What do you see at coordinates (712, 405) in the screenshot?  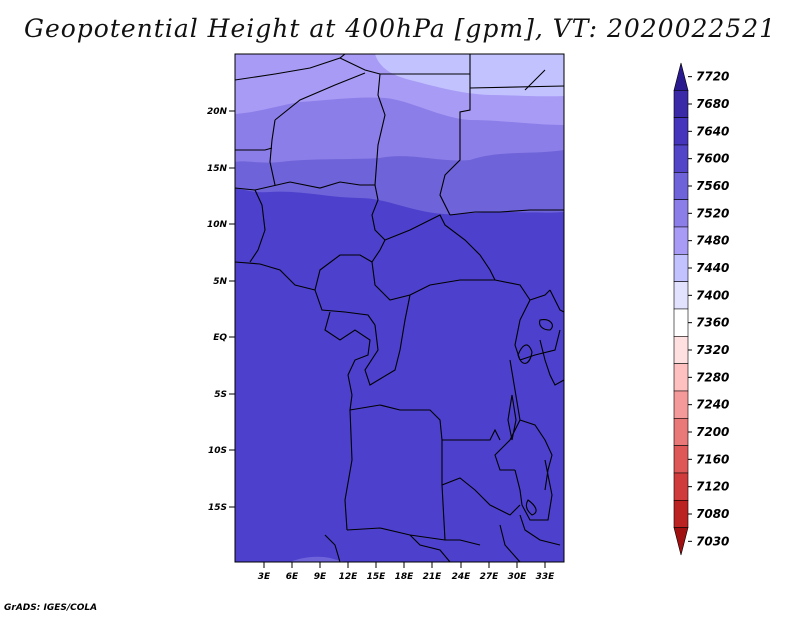 I see `colorbar-label: 7240` at bounding box center [712, 405].